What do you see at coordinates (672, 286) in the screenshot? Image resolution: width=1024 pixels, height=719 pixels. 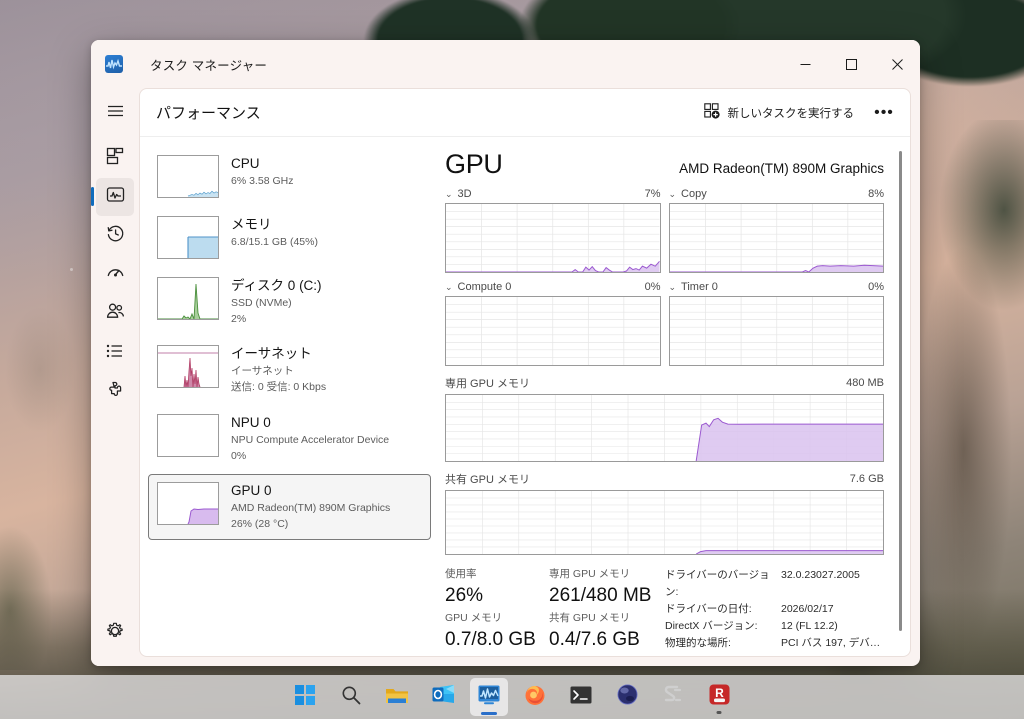 I see `chevron-down-icon: ⌄` at bounding box center [672, 286].